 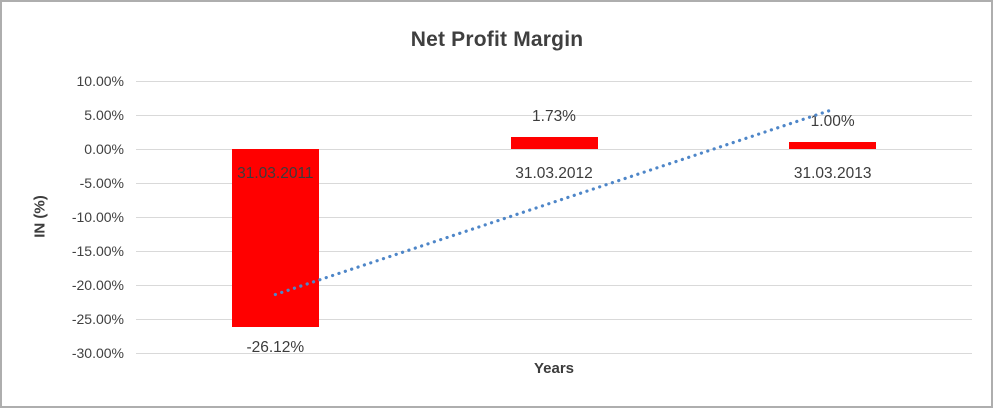 I want to click on y-tick-label: 10.00%, so click(x=100, y=81).